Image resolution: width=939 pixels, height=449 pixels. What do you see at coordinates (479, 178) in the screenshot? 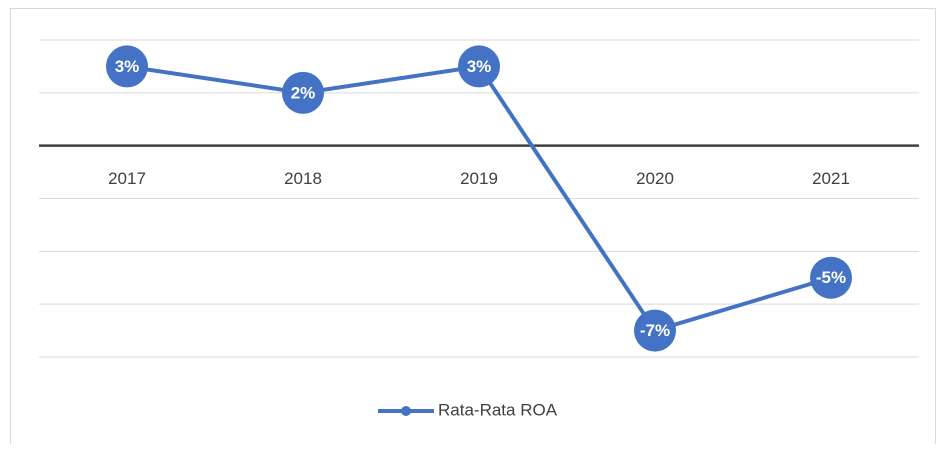
I see `x-tick-label: 2019` at bounding box center [479, 178].